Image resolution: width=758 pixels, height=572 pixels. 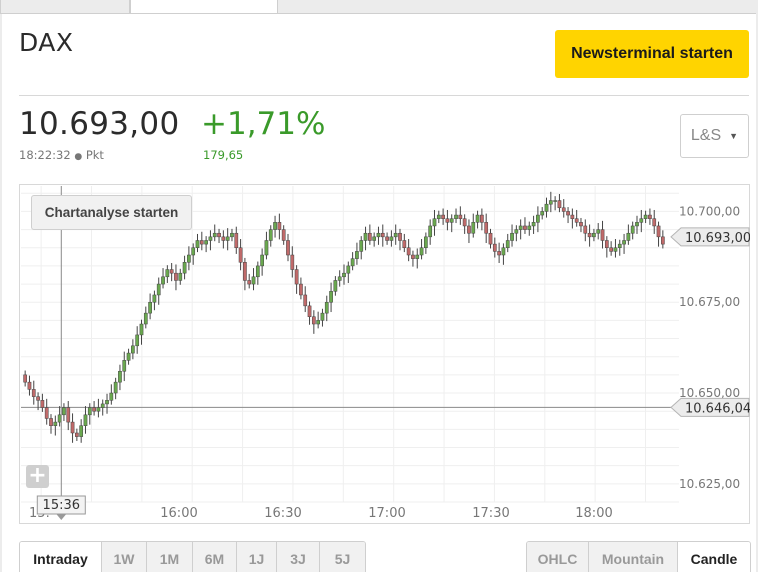 I want to click on exchange-select: L&S ▼, so click(x=714, y=136).